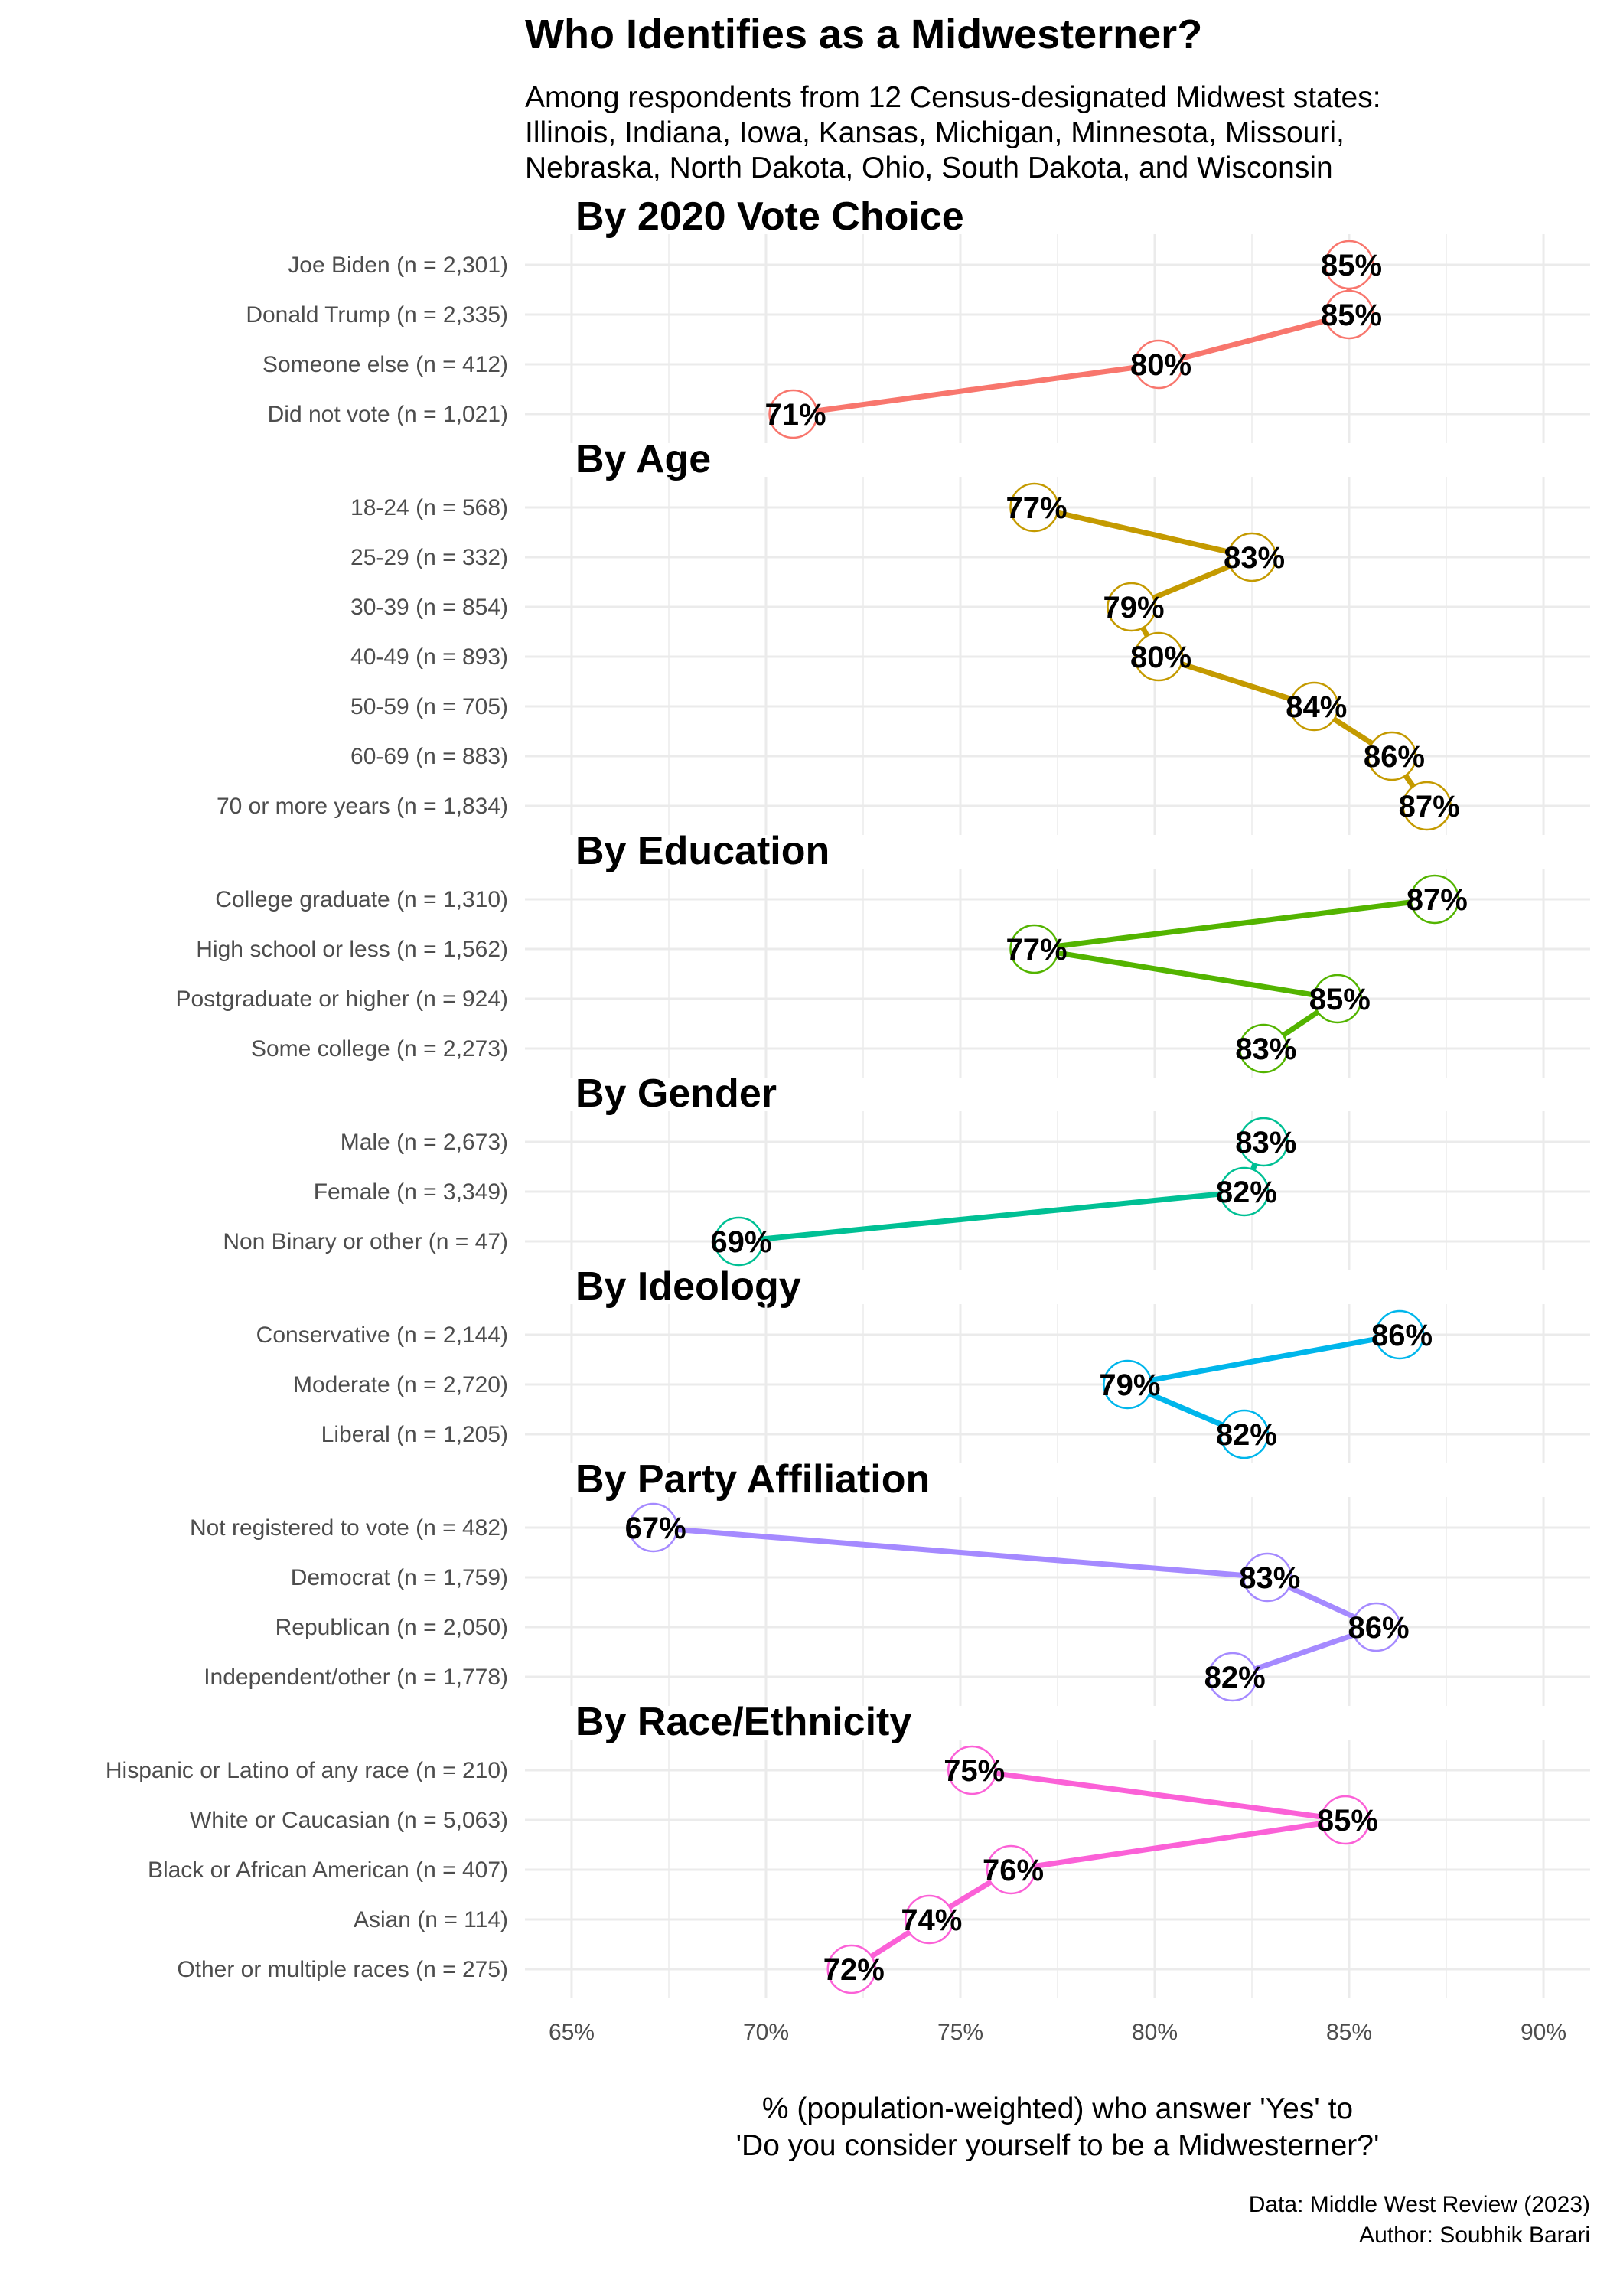  I want to click on caption-author: Author: Soubhik Barari, so click(1474, 2235).